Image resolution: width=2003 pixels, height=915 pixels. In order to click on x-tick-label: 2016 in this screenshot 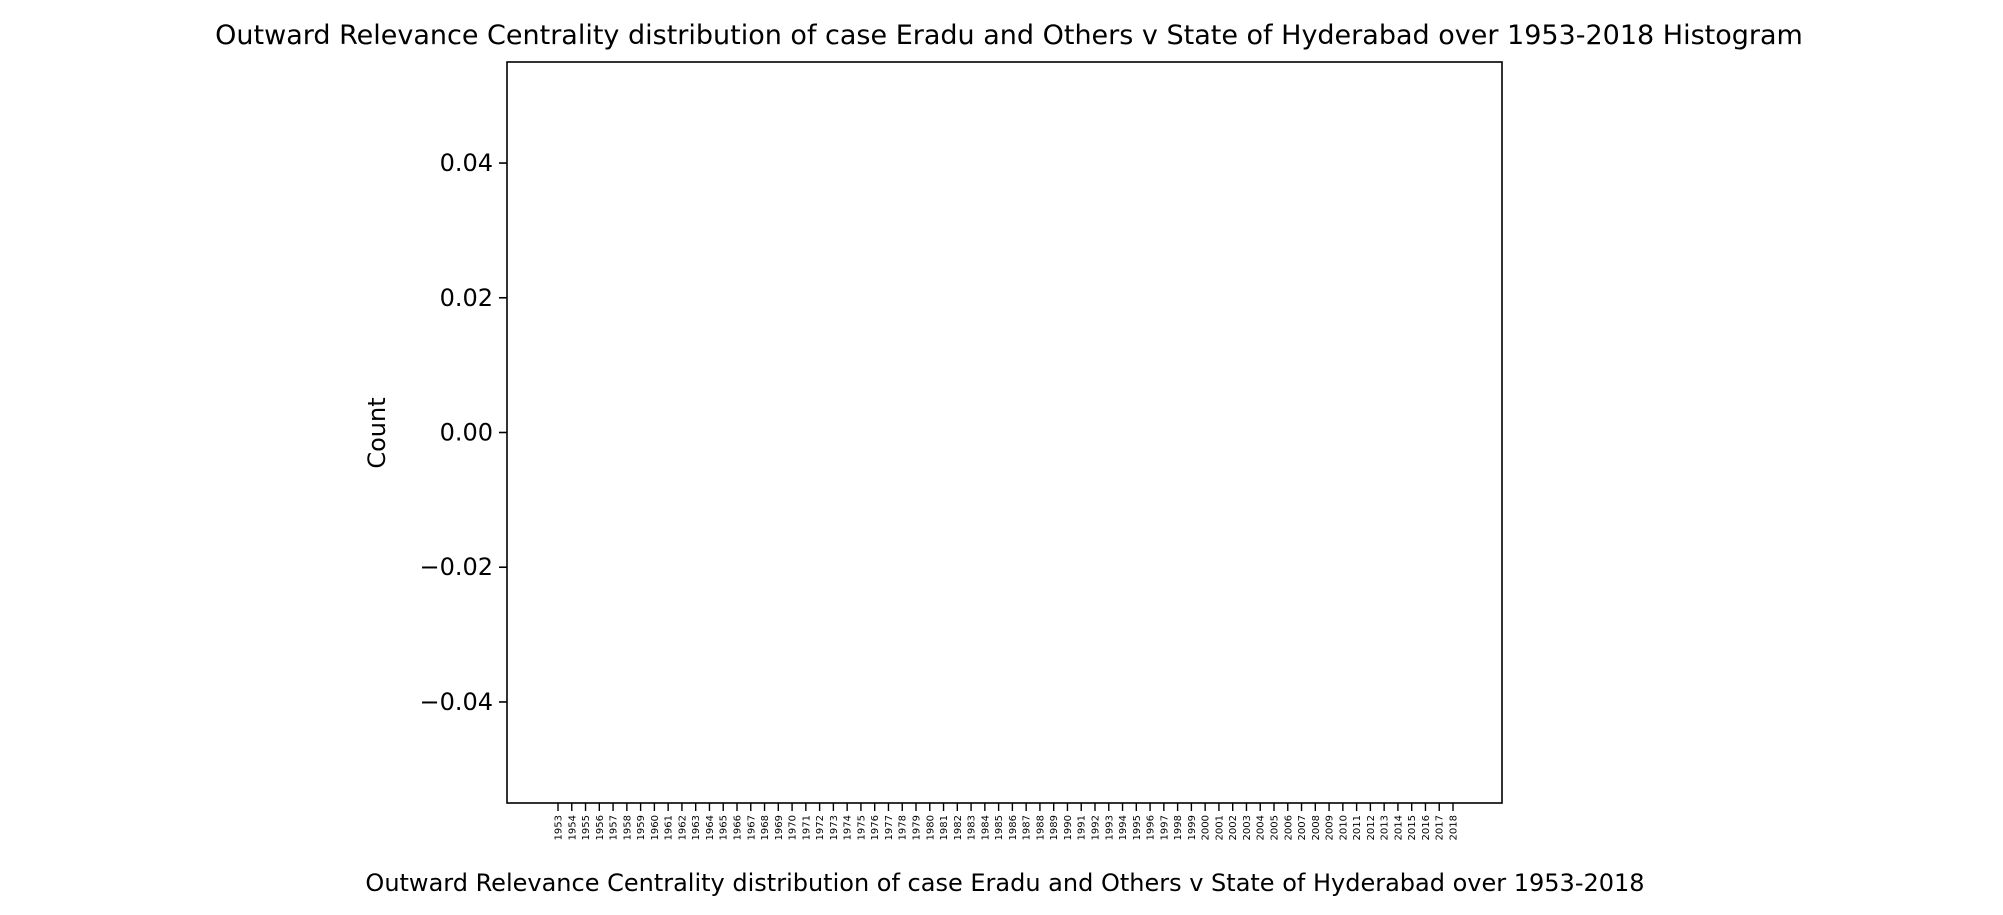, I will do `click(1426, 827)`.